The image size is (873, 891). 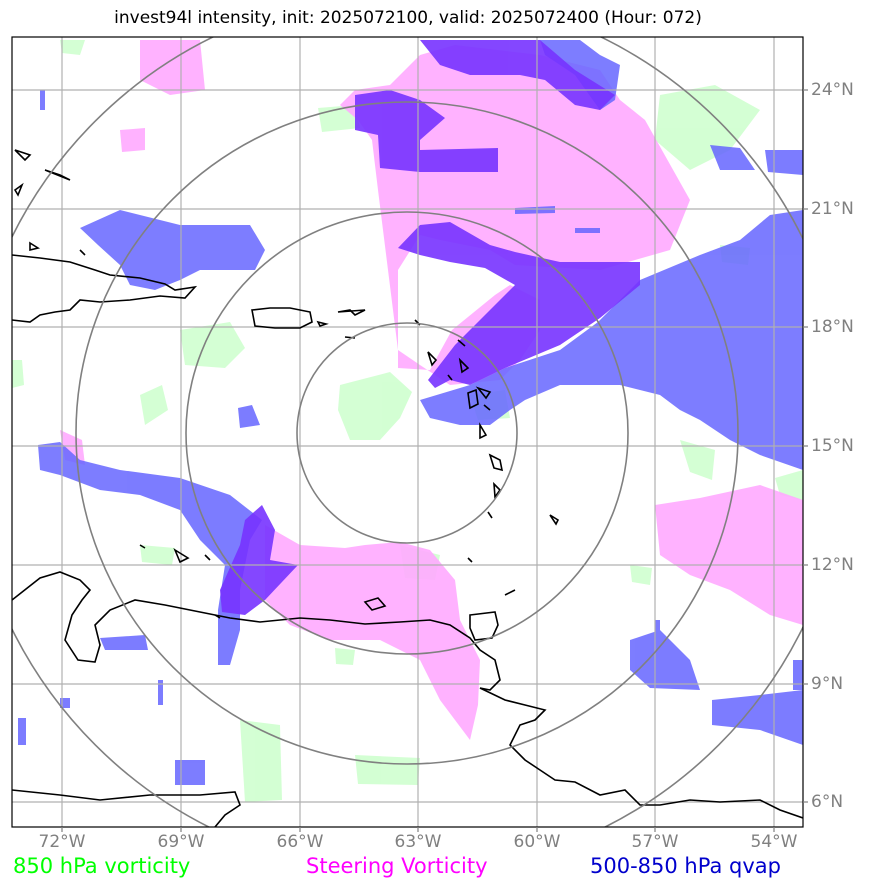 I want to click on puerto-rico-coast, so click(x=282, y=318).